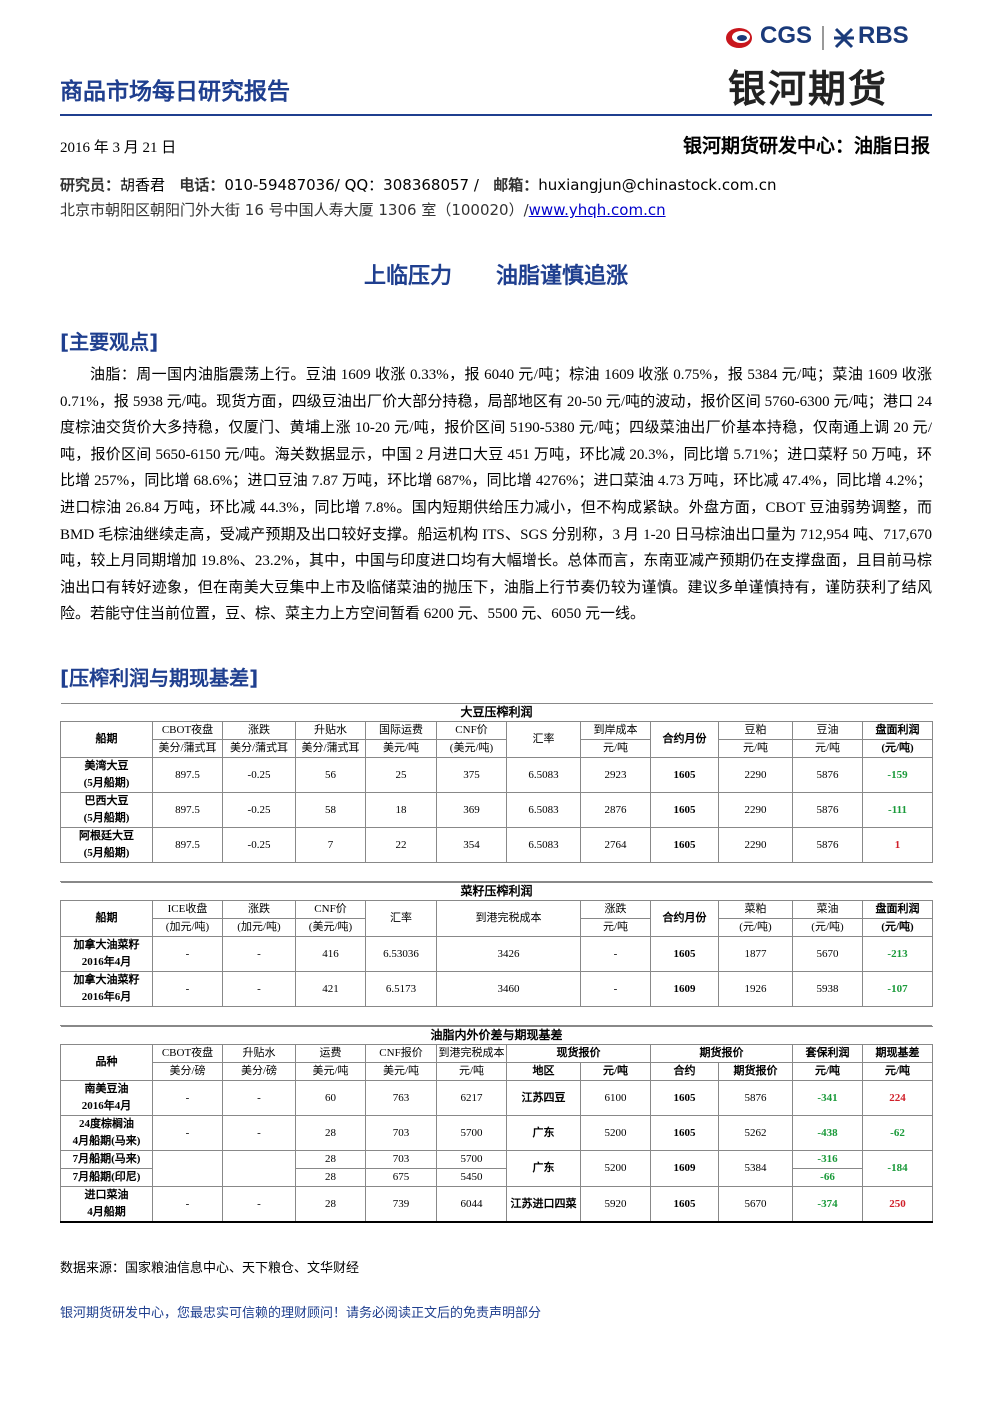  I want to click on column-header: 汇率, so click(401, 918).